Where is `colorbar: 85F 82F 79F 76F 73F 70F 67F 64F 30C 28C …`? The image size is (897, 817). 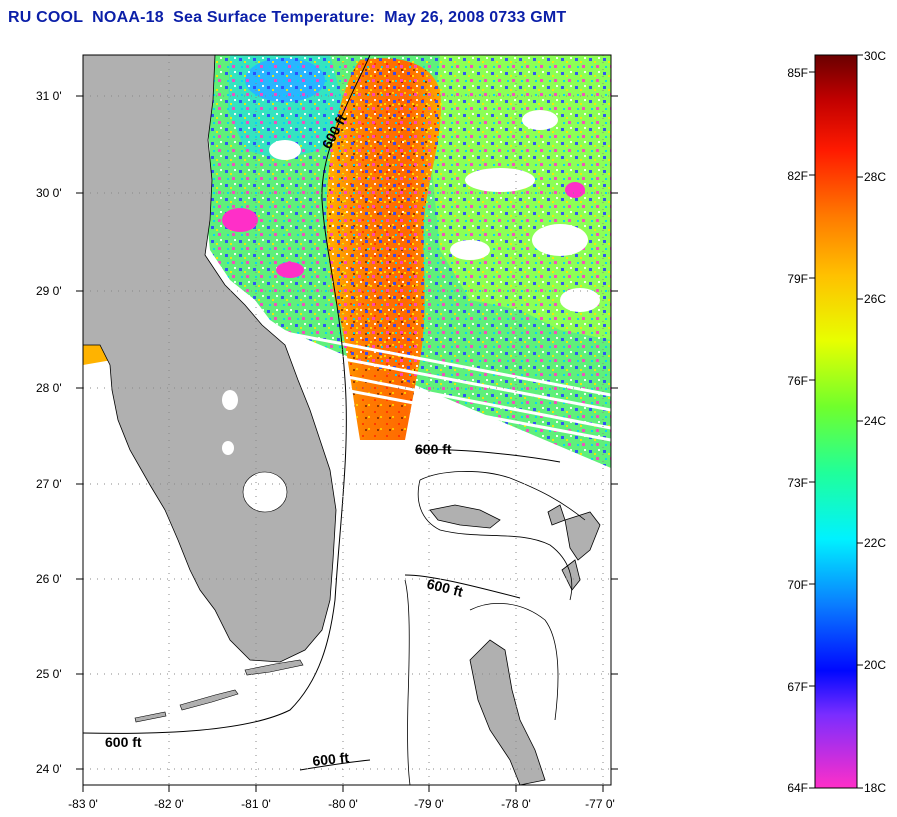
colorbar: 85F 82F 79F 76F 73F 70F 67F 64F 30C 28C … is located at coordinates (836, 422).